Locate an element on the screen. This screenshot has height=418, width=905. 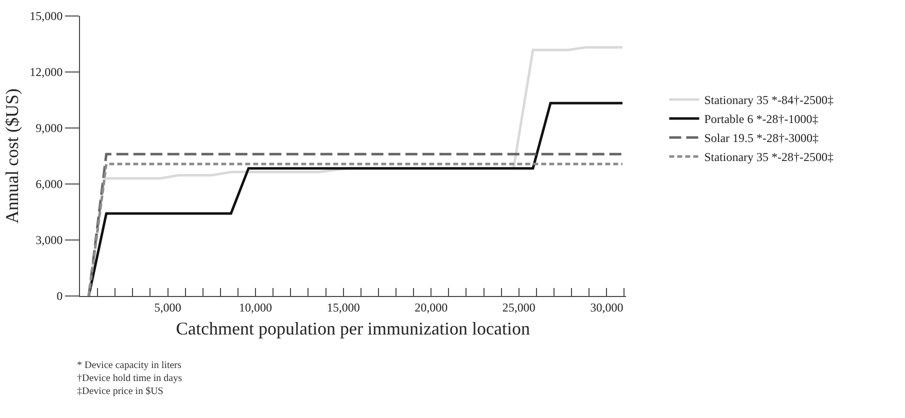
x-tick-label: 5,000 is located at coordinates (168, 307).